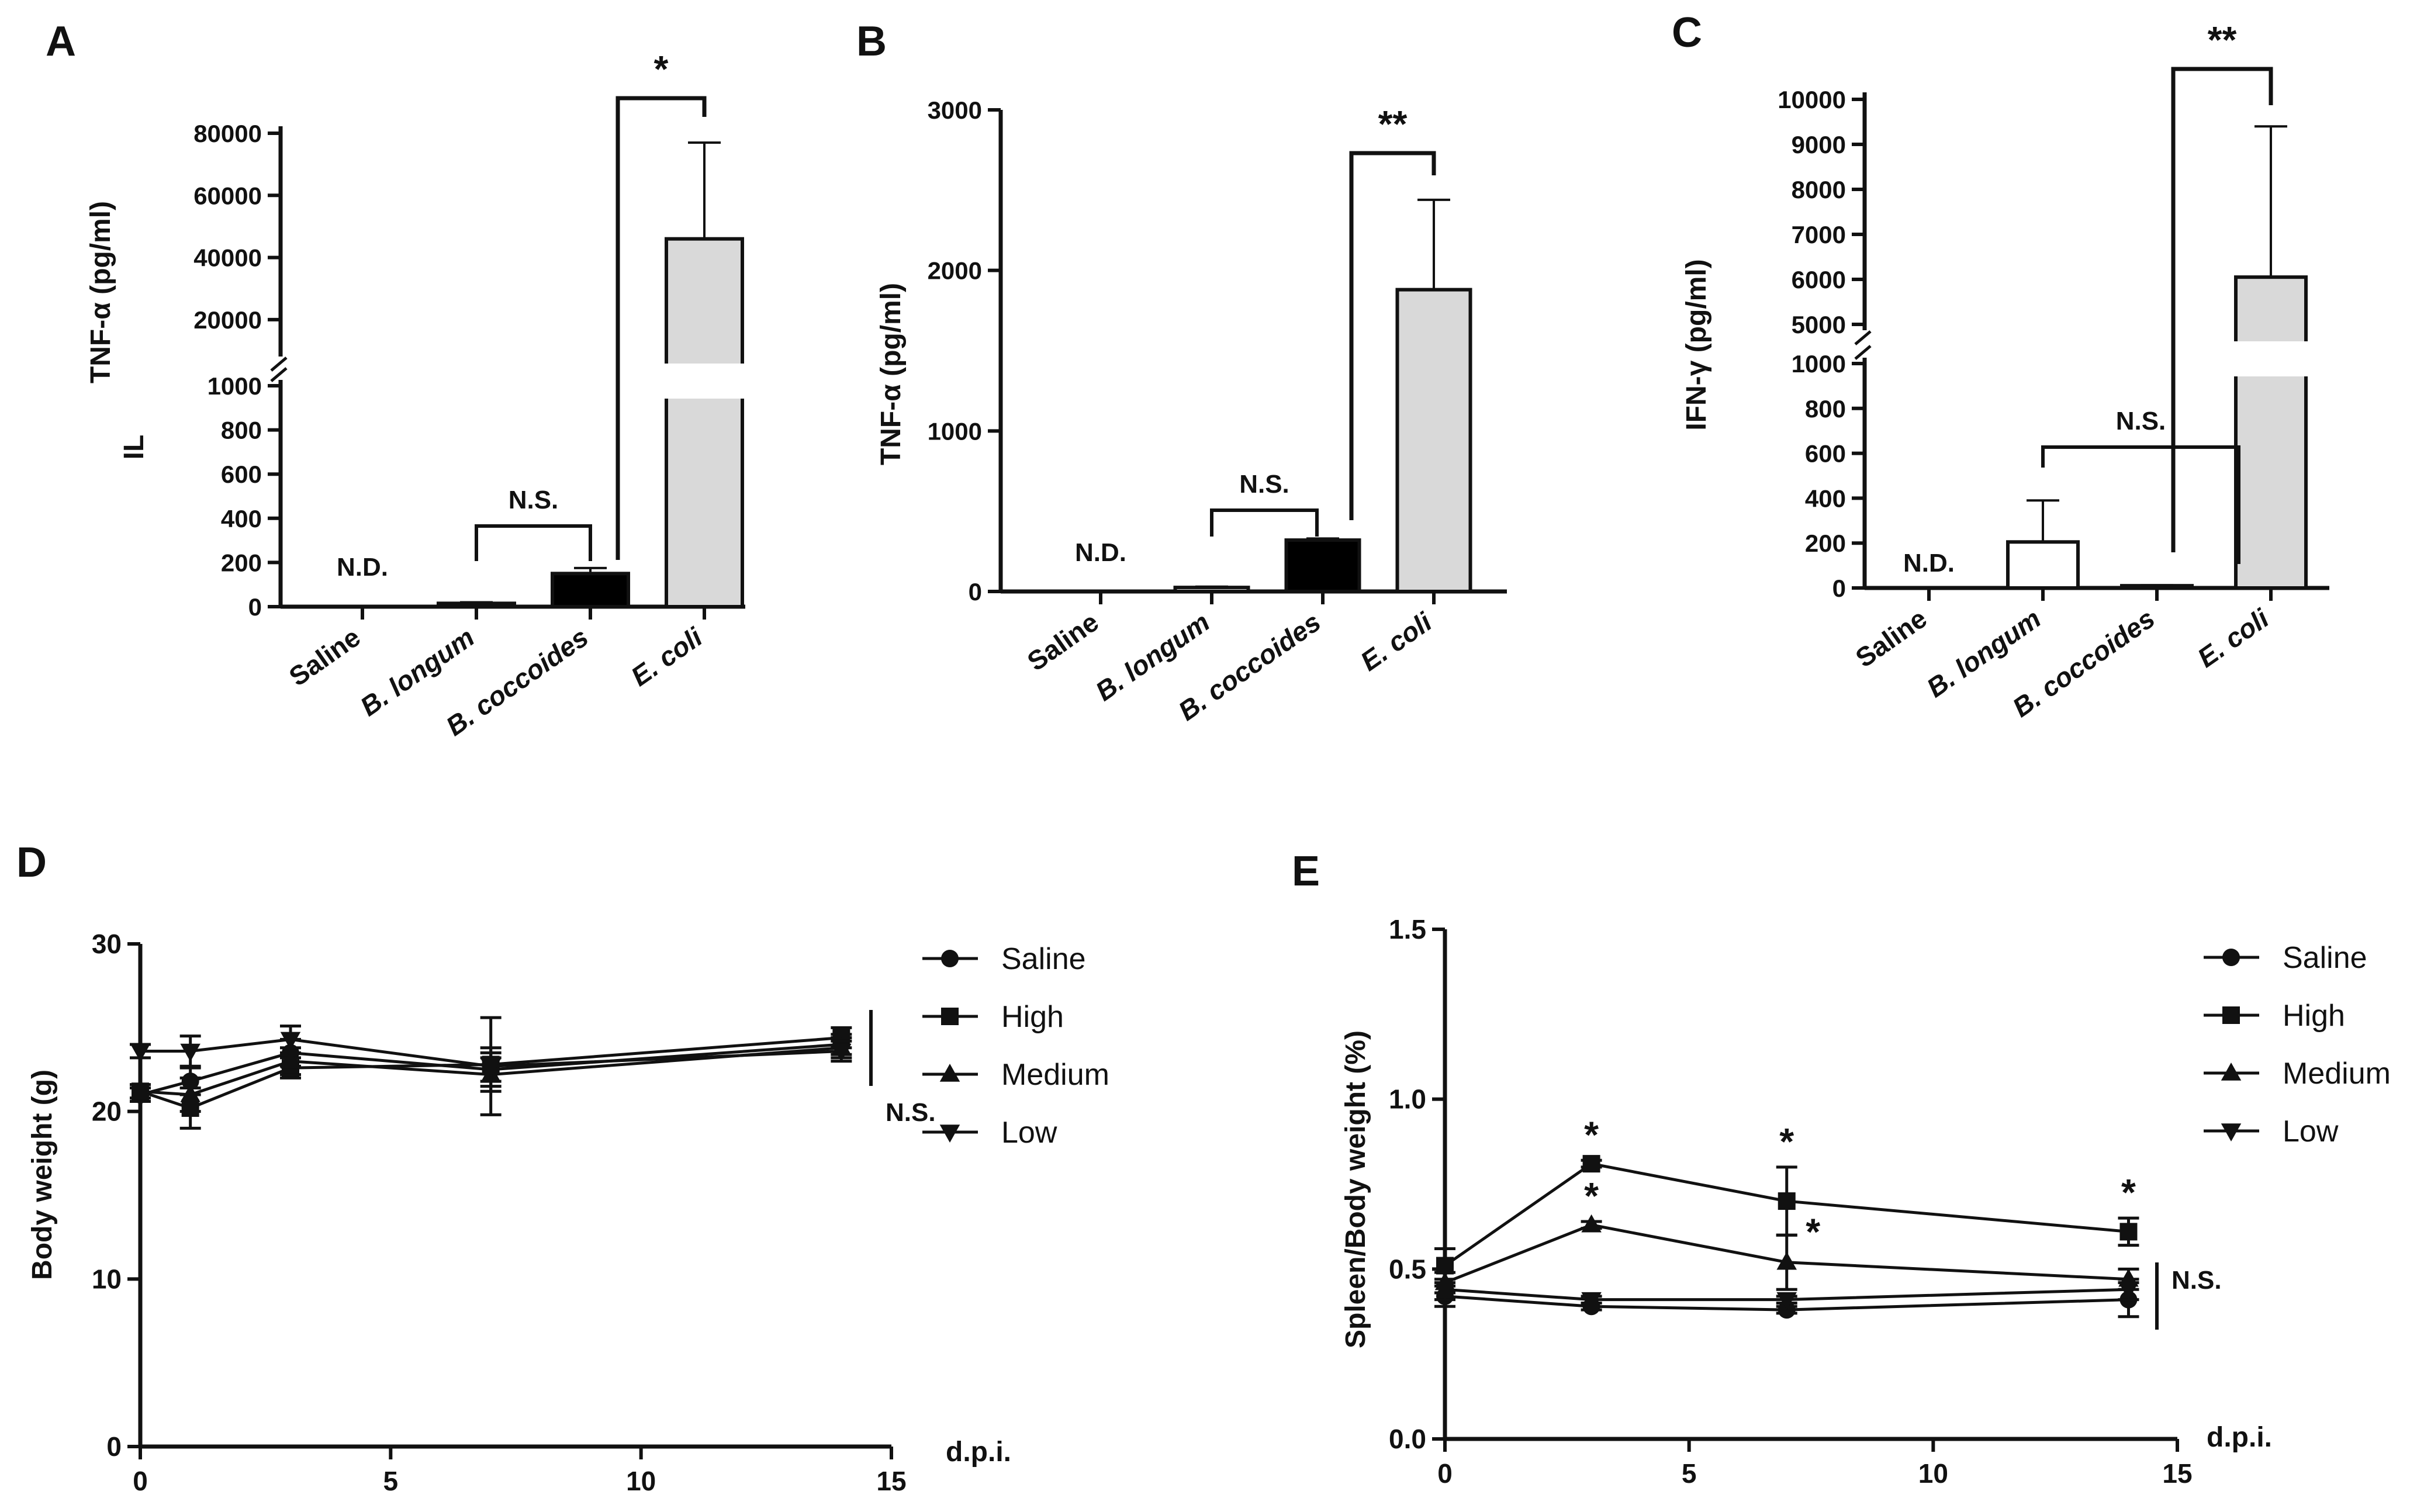  Describe the element at coordinates (1697, 345) in the screenshot. I see `panel-c-y-axis-label: IFN-γ (pg/ml)` at that location.